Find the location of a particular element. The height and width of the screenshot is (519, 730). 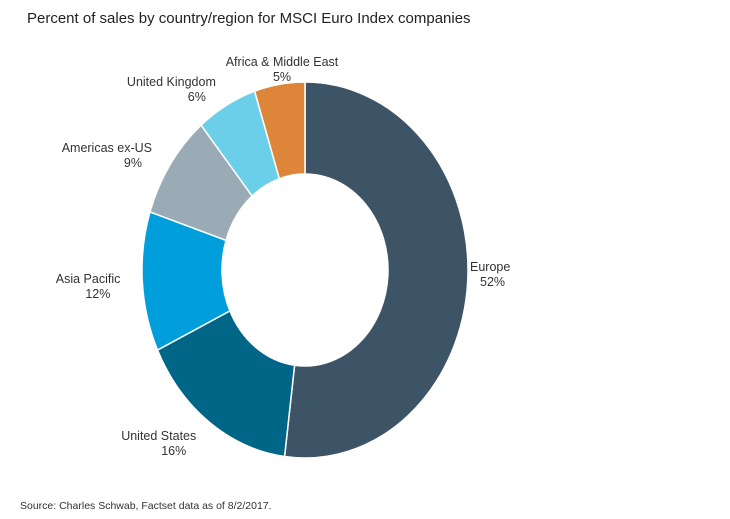

slice-label: Africa & Middle East is located at coordinates (282, 62).